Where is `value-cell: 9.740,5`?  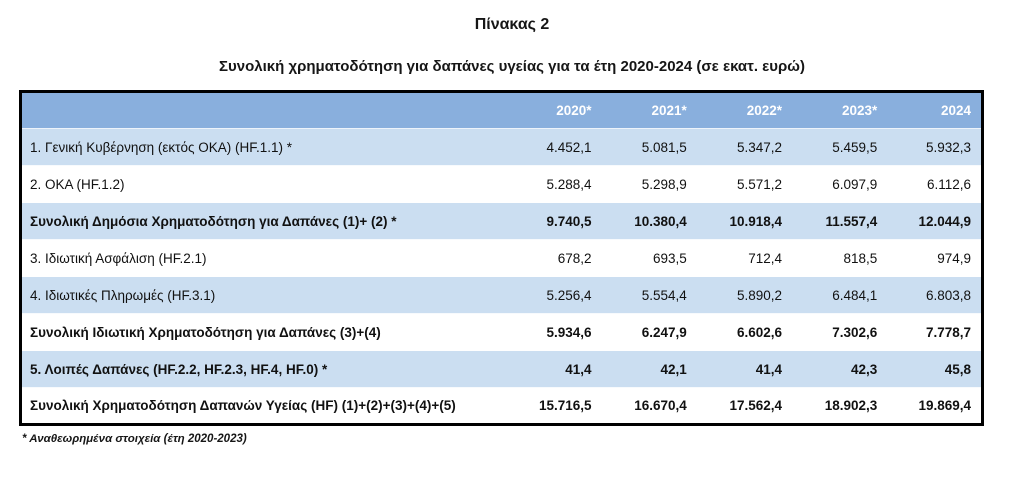 value-cell: 9.740,5 is located at coordinates (554, 221).